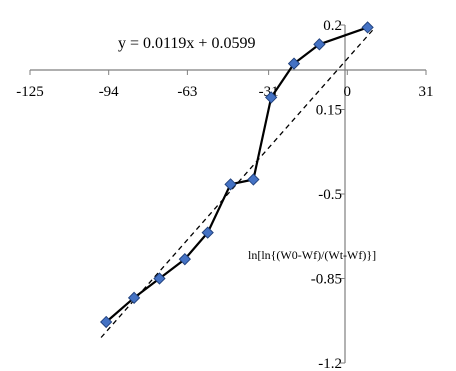  Describe the element at coordinates (329, 111) in the screenshot. I see `y-tick-label: 0.15` at that location.